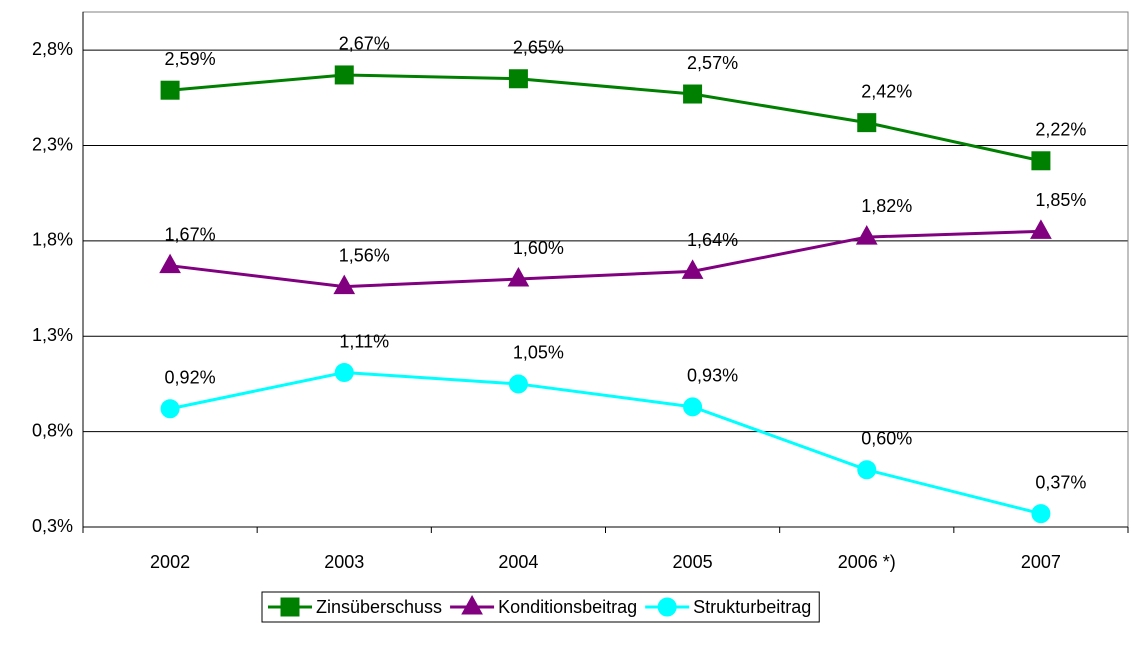 The width and height of the screenshot is (1131, 648). What do you see at coordinates (1041, 562) in the screenshot?
I see `x-tick-label: 2007` at bounding box center [1041, 562].